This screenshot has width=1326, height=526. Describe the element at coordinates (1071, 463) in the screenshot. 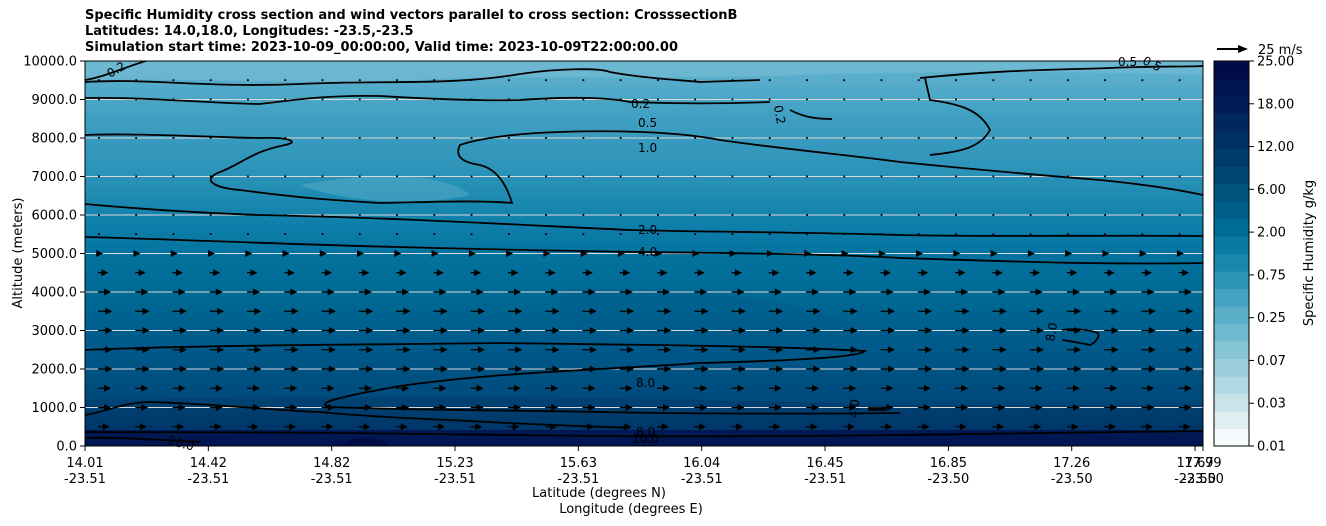

I see `x-tick-label-latitude: 17.26` at that location.